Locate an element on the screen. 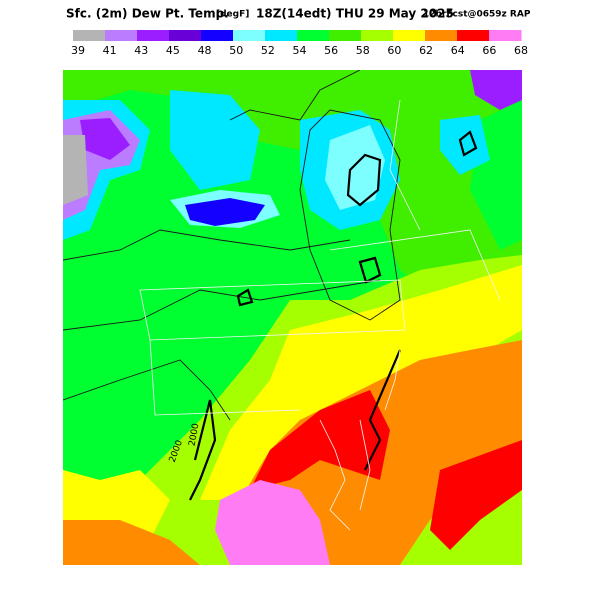  colorbar-label: 45 is located at coordinates (173, 50).